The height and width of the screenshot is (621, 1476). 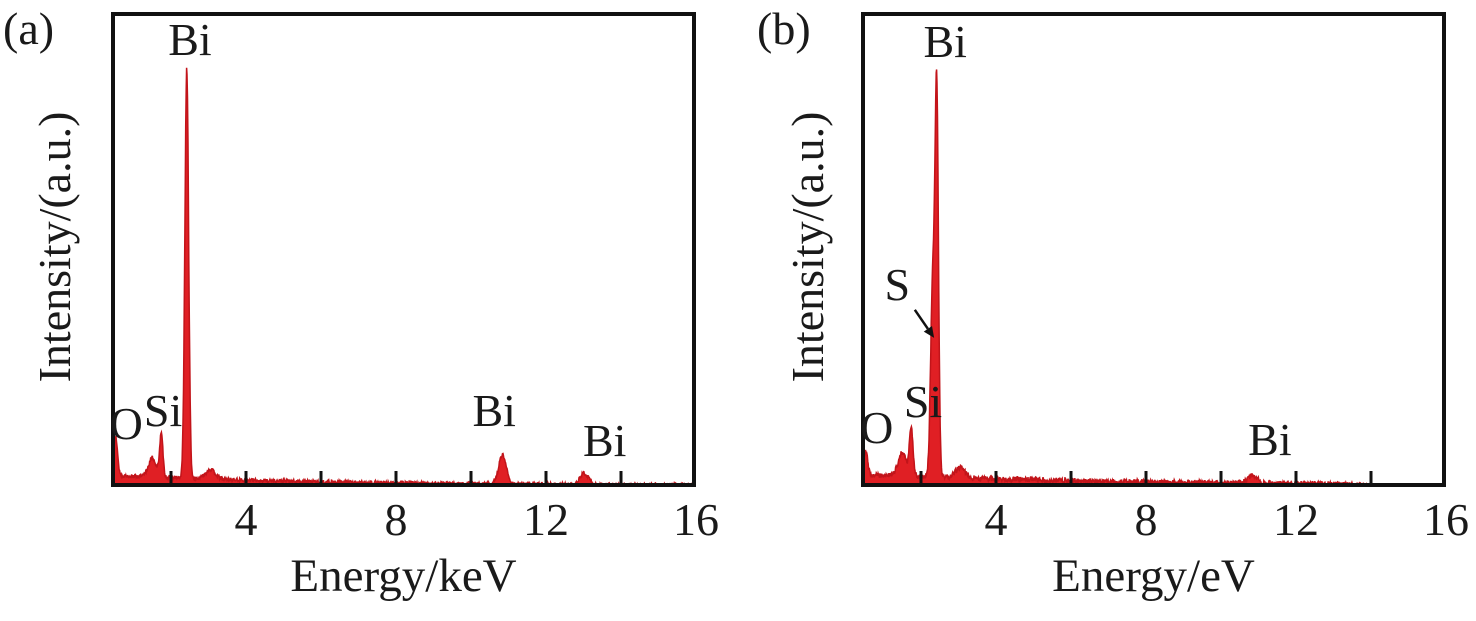 What do you see at coordinates (929, 331) in the screenshot?
I see `annotation-arrowhead` at bounding box center [929, 331].